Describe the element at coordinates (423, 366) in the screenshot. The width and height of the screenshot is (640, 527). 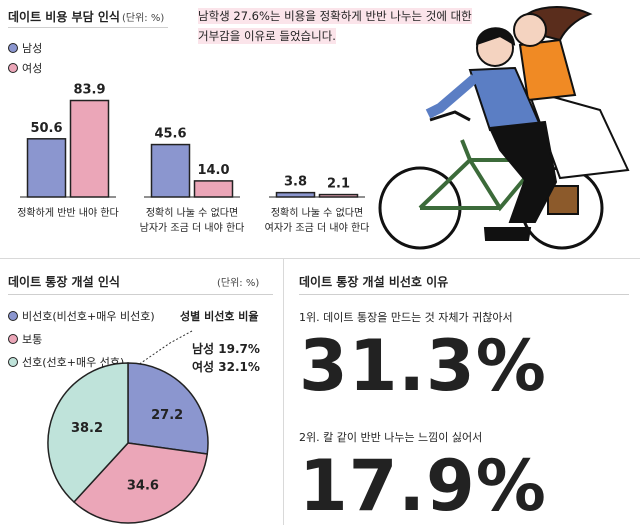
I see `reason-1-value: 31.3%` at that location.